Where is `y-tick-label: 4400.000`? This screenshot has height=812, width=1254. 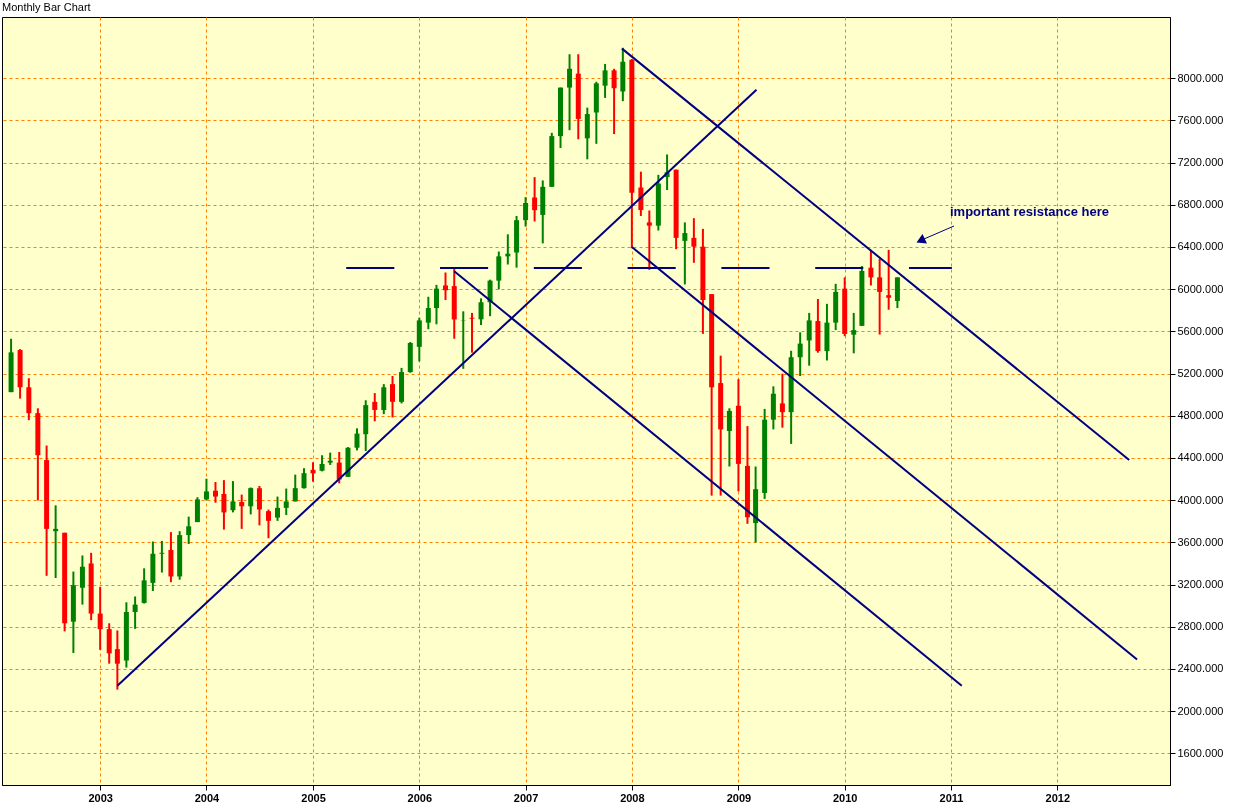 y-tick-label: 4400.000 is located at coordinates (1200, 457).